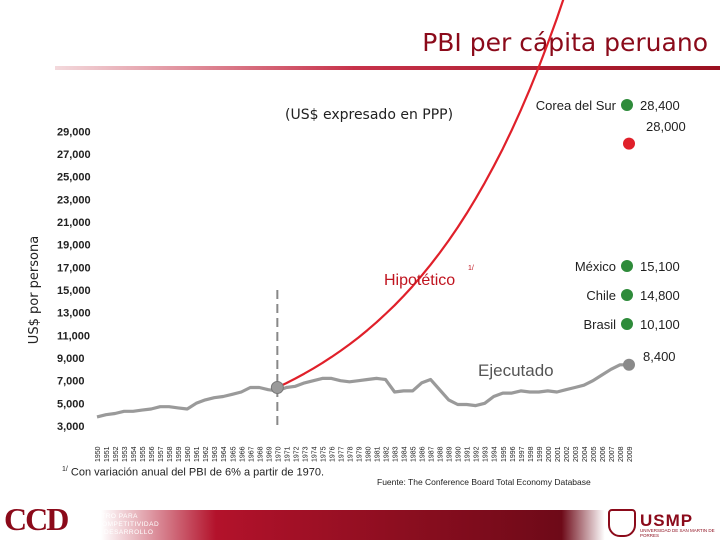 Image resolution: width=720 pixels, height=540 pixels. Describe the element at coordinates (71, 382) in the screenshot. I see `y-tick-label: 7,000` at that location.